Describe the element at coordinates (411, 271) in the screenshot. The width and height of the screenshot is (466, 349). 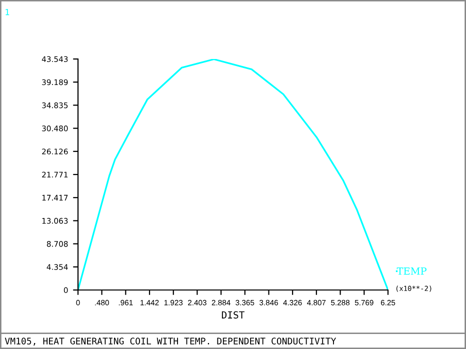
I see `legend-label: TEMP` at that location.